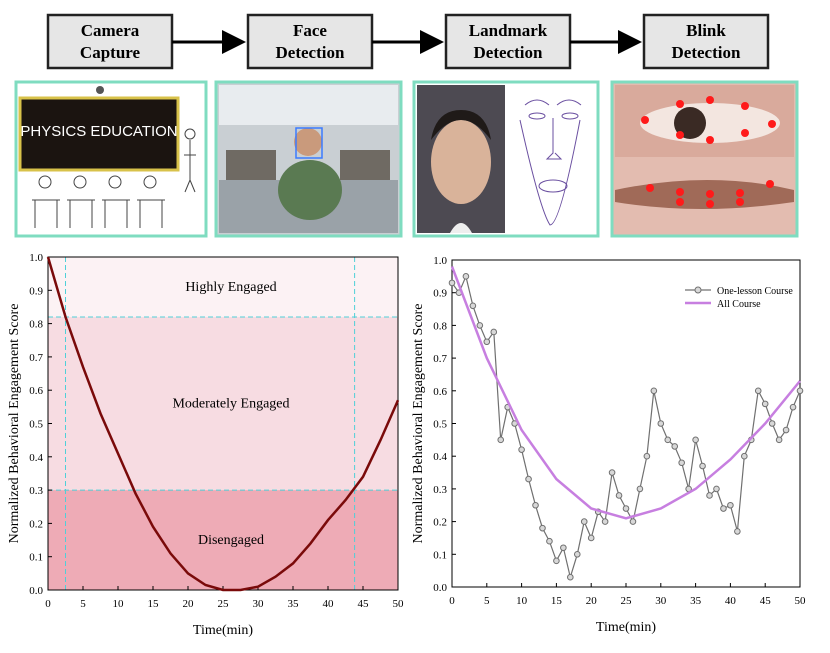 Image resolution: width=830 pixels, height=653 pixels. I want to click on board-text: PHYSICS EDUCATION, so click(98, 131).